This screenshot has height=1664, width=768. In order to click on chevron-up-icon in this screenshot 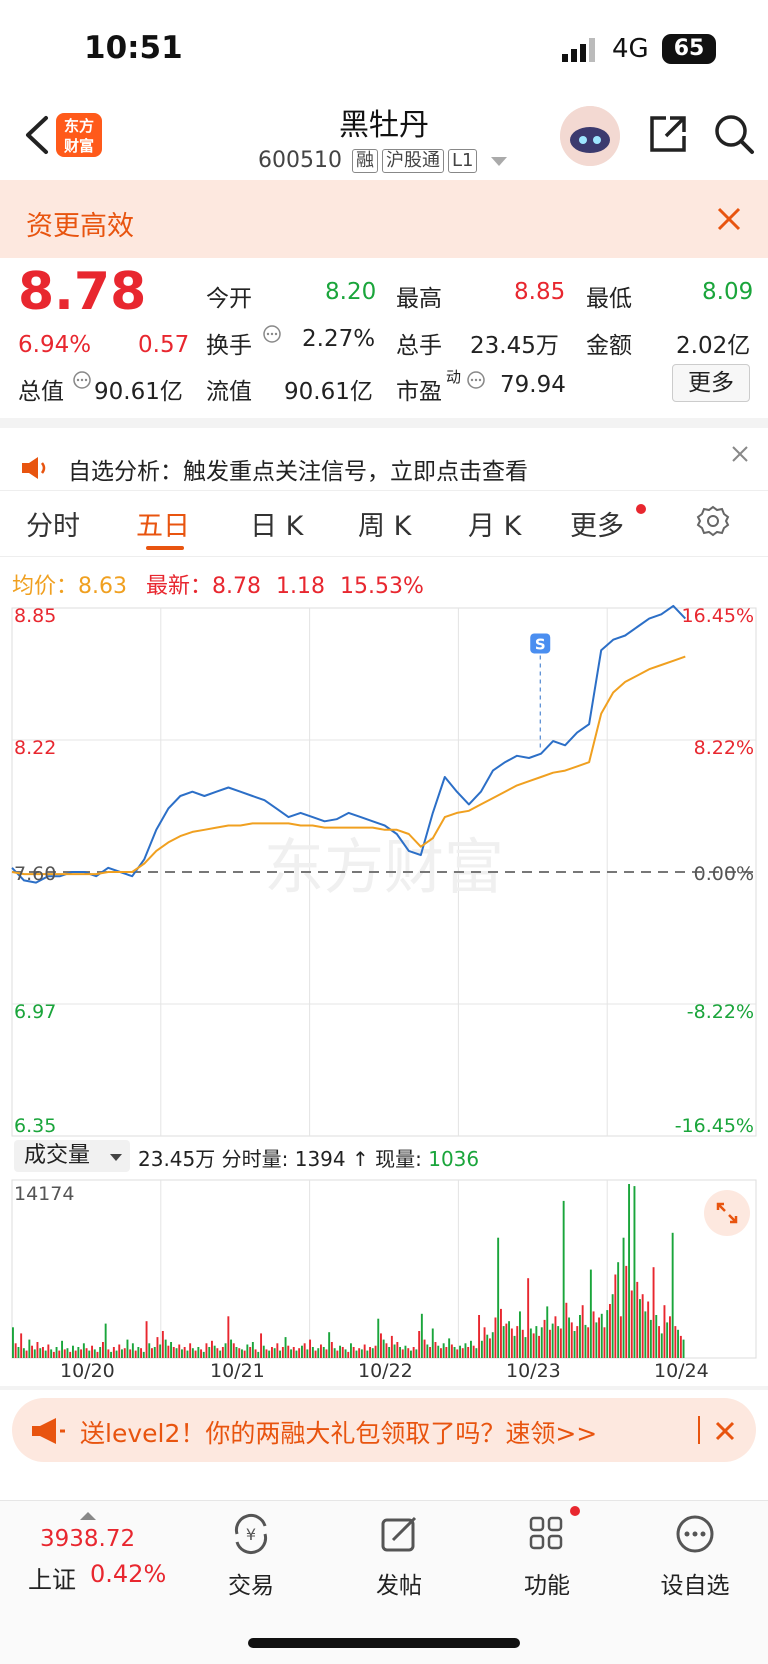, I will do `click(88, 1515)`.